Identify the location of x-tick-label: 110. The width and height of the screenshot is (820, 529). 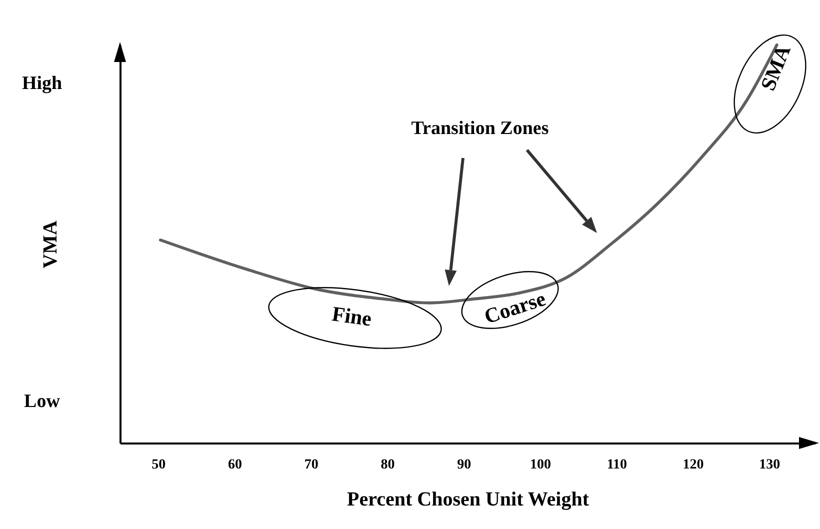
(617, 465).